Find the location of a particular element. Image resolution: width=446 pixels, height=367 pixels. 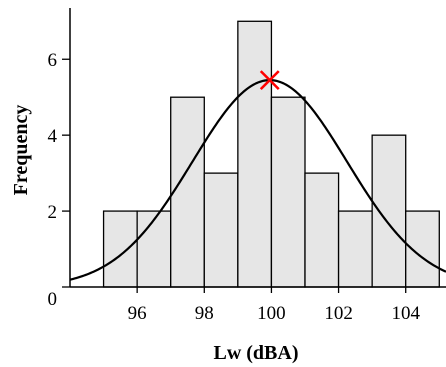

y-axis-ticks: 0 2 4 6 is located at coordinates (59, 180).